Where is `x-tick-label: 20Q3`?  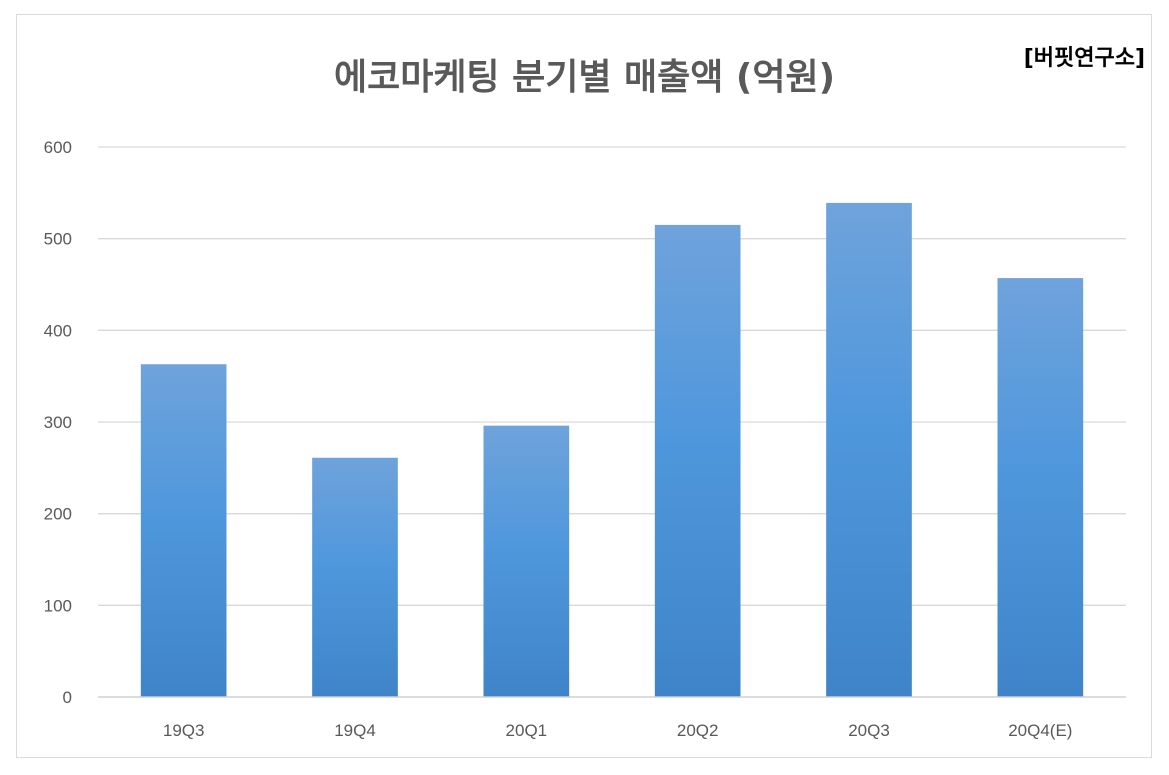 x-tick-label: 20Q3 is located at coordinates (869, 730).